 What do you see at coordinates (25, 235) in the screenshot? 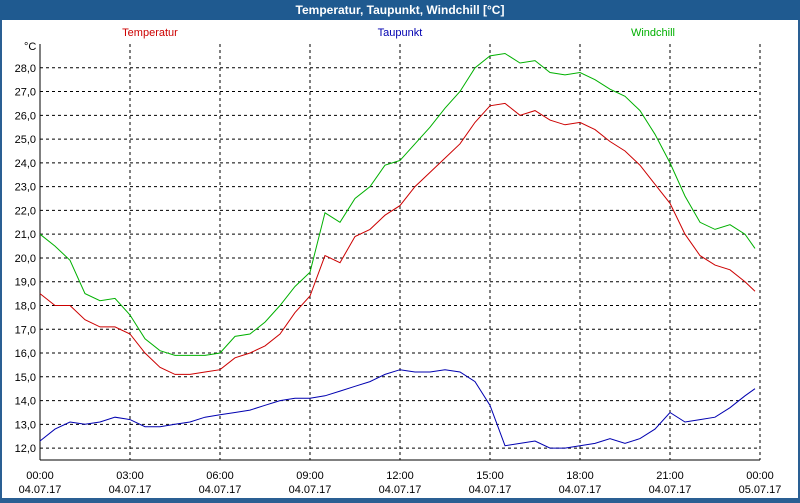
I see `y-tick-label: 21,0` at bounding box center [25, 235].